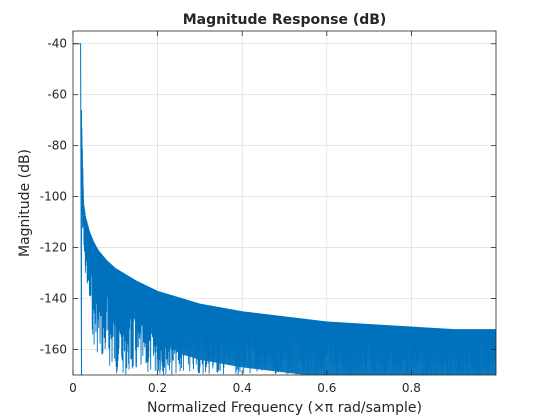 This screenshot has width=560, height=420. What do you see at coordinates (25, 203) in the screenshot?
I see `y-axis-label: Magnitude (dB)` at bounding box center [25, 203].